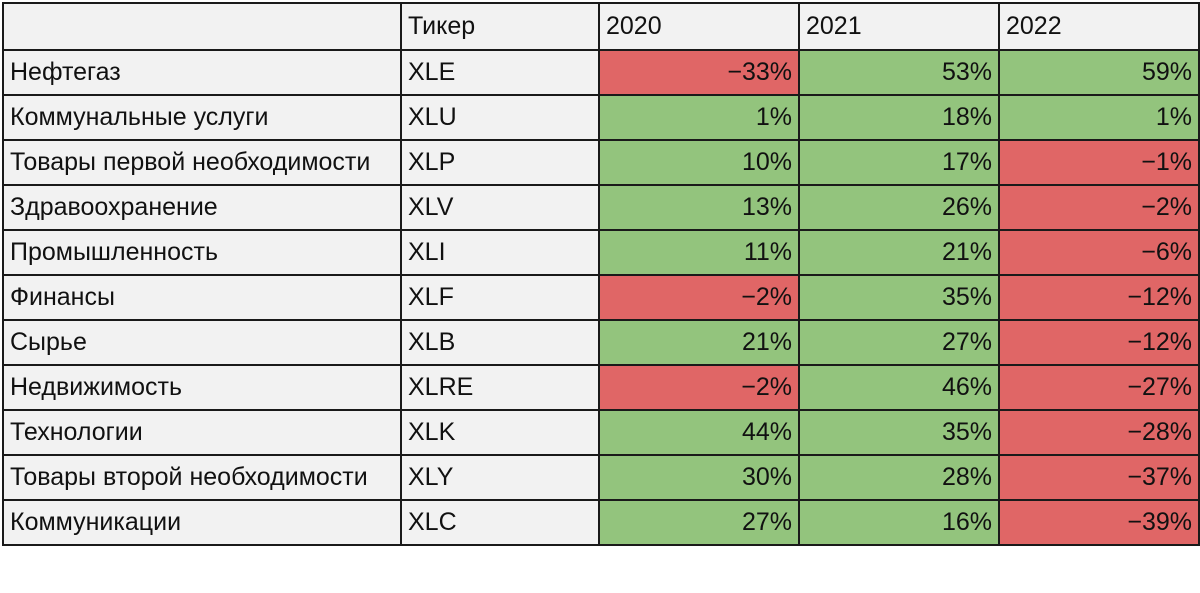 The height and width of the screenshot is (593, 1200). What do you see at coordinates (699, 162) in the screenshot?
I see `return-cell-2020: 10%` at bounding box center [699, 162].